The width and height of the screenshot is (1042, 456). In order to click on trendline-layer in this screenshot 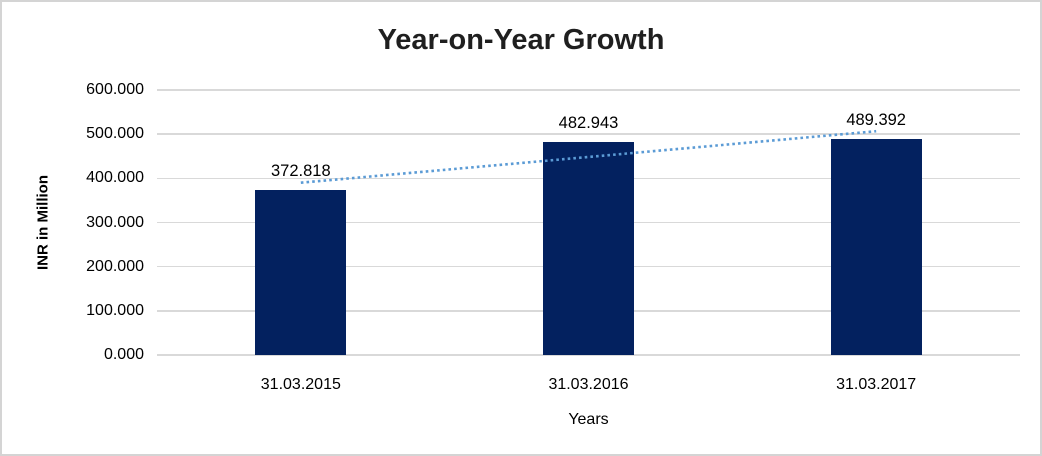, I will do `click(588, 157)`.